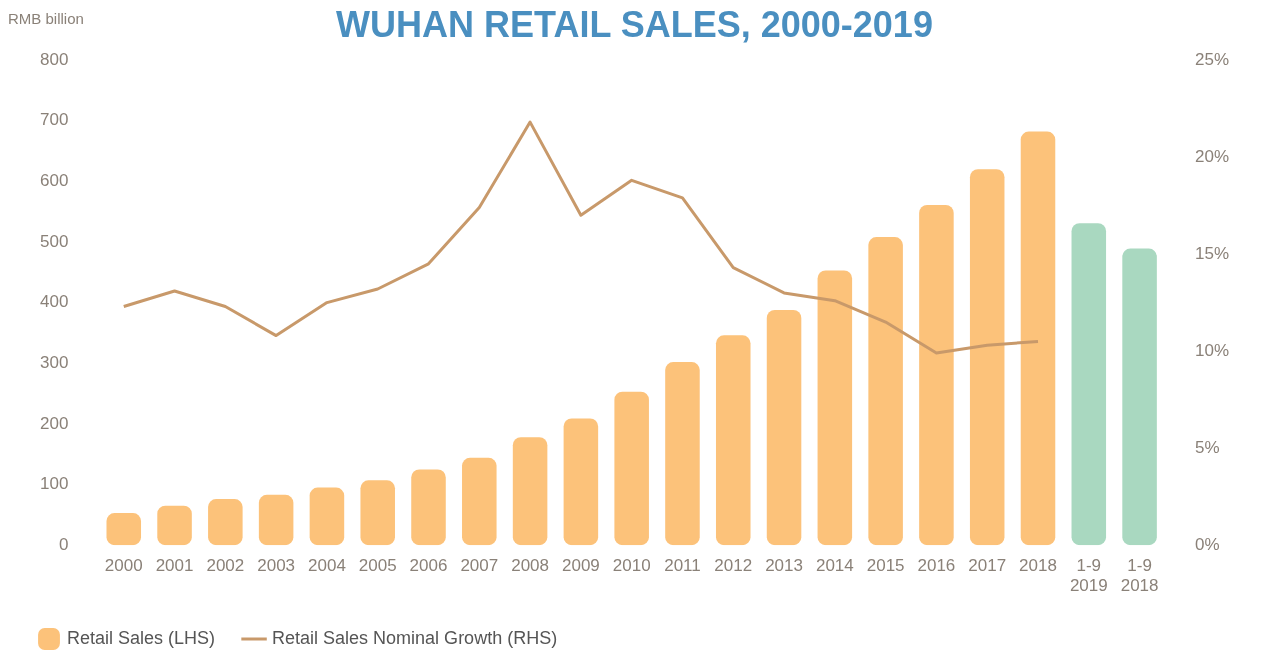 This screenshot has width=1269, height=663. Describe the element at coordinates (634, 24) in the screenshot. I see `chart-title: WUHAN RETAIL SALES, 2000-2019` at that location.